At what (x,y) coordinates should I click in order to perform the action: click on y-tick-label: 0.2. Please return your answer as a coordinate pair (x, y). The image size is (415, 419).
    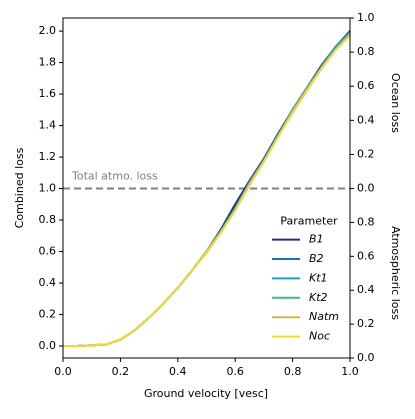
    Looking at the image, I should click on (48, 314).